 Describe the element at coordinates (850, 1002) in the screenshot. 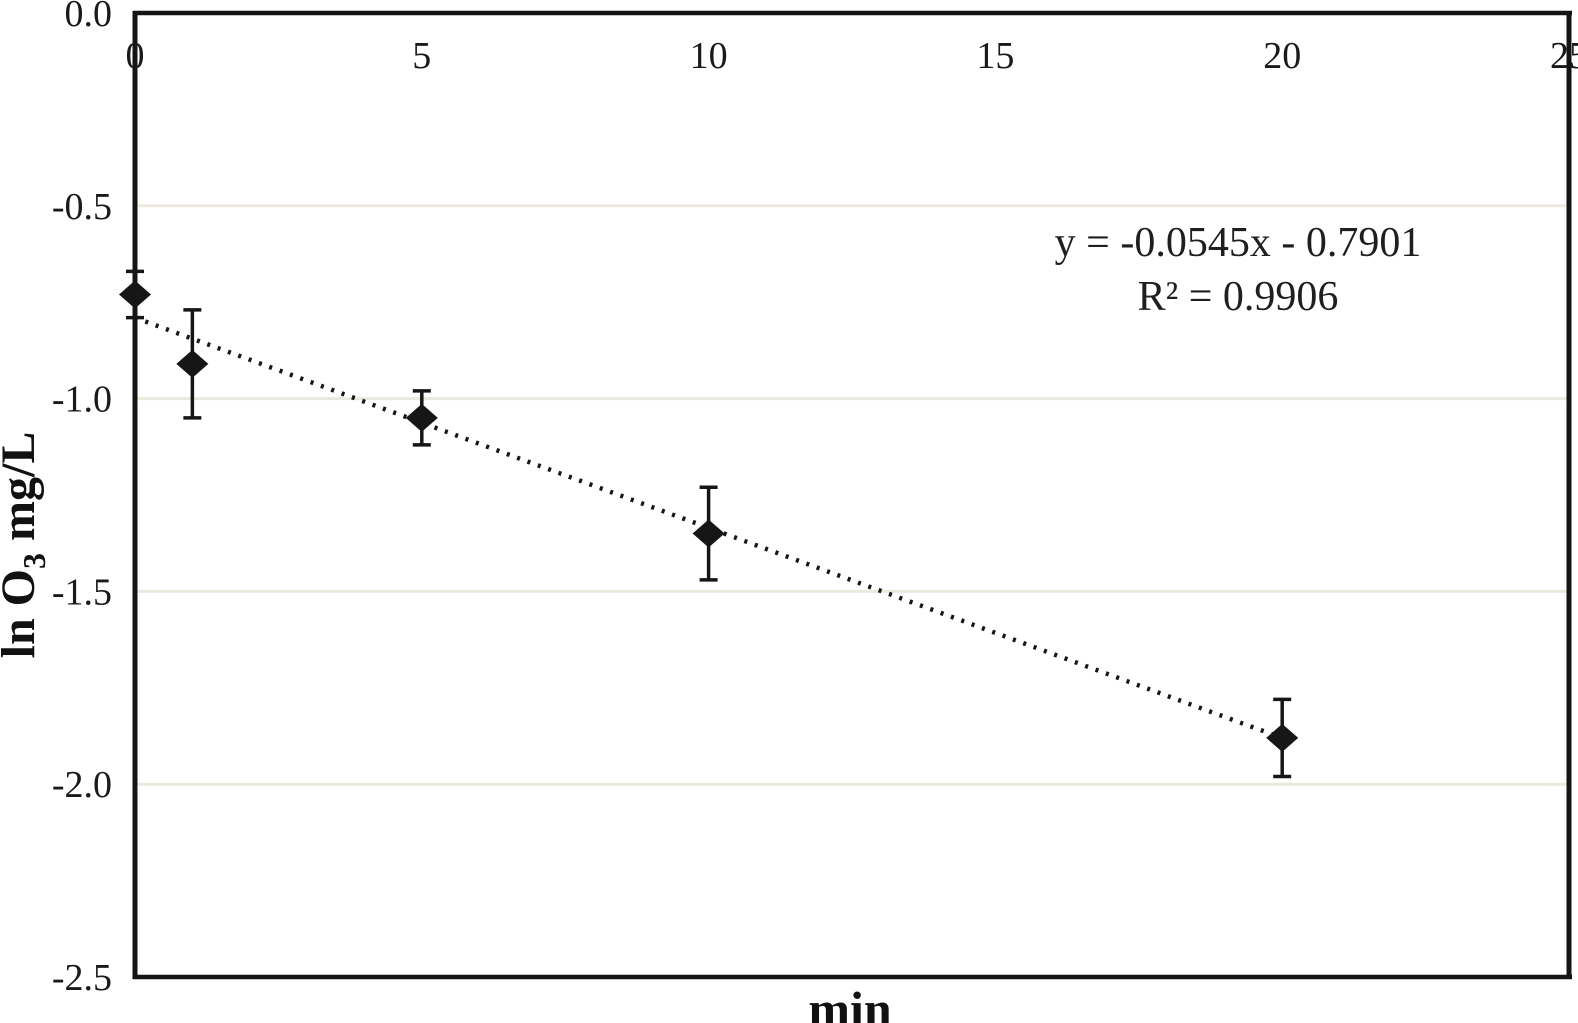

I see `x-axis-title: min` at that location.